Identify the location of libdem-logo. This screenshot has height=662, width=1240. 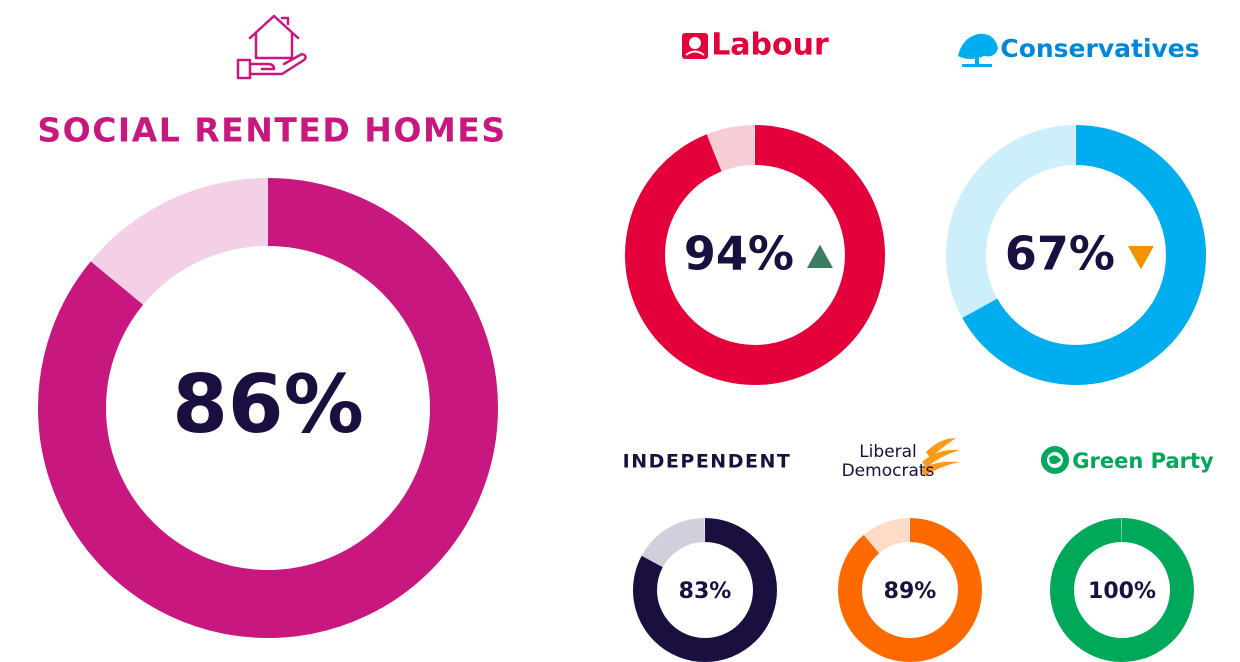
(940, 457).